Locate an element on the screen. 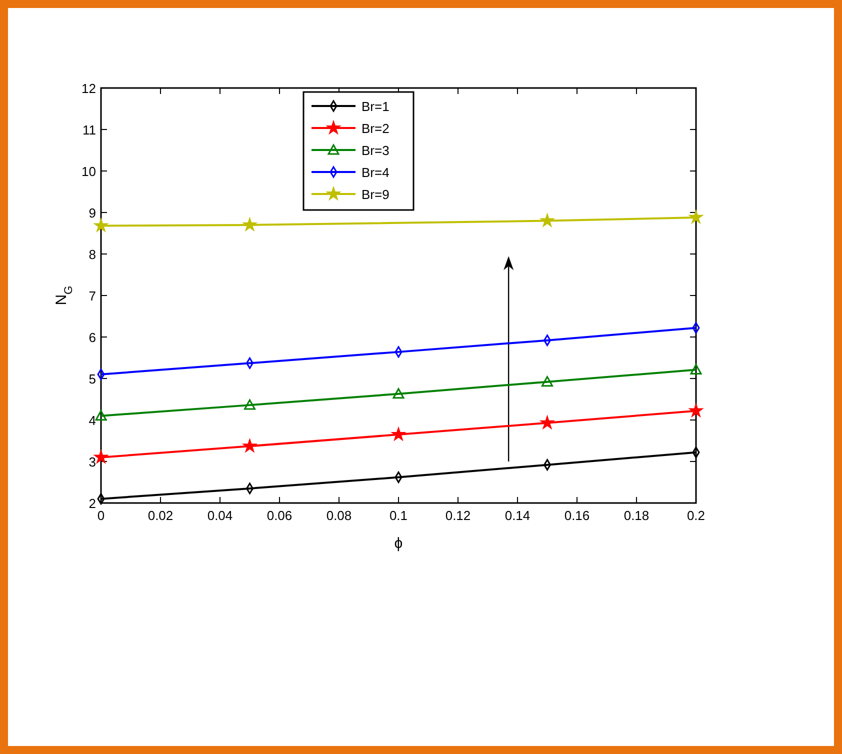 Image resolution: width=842 pixels, height=754 pixels. y-tick-label: 3 is located at coordinates (92, 462).